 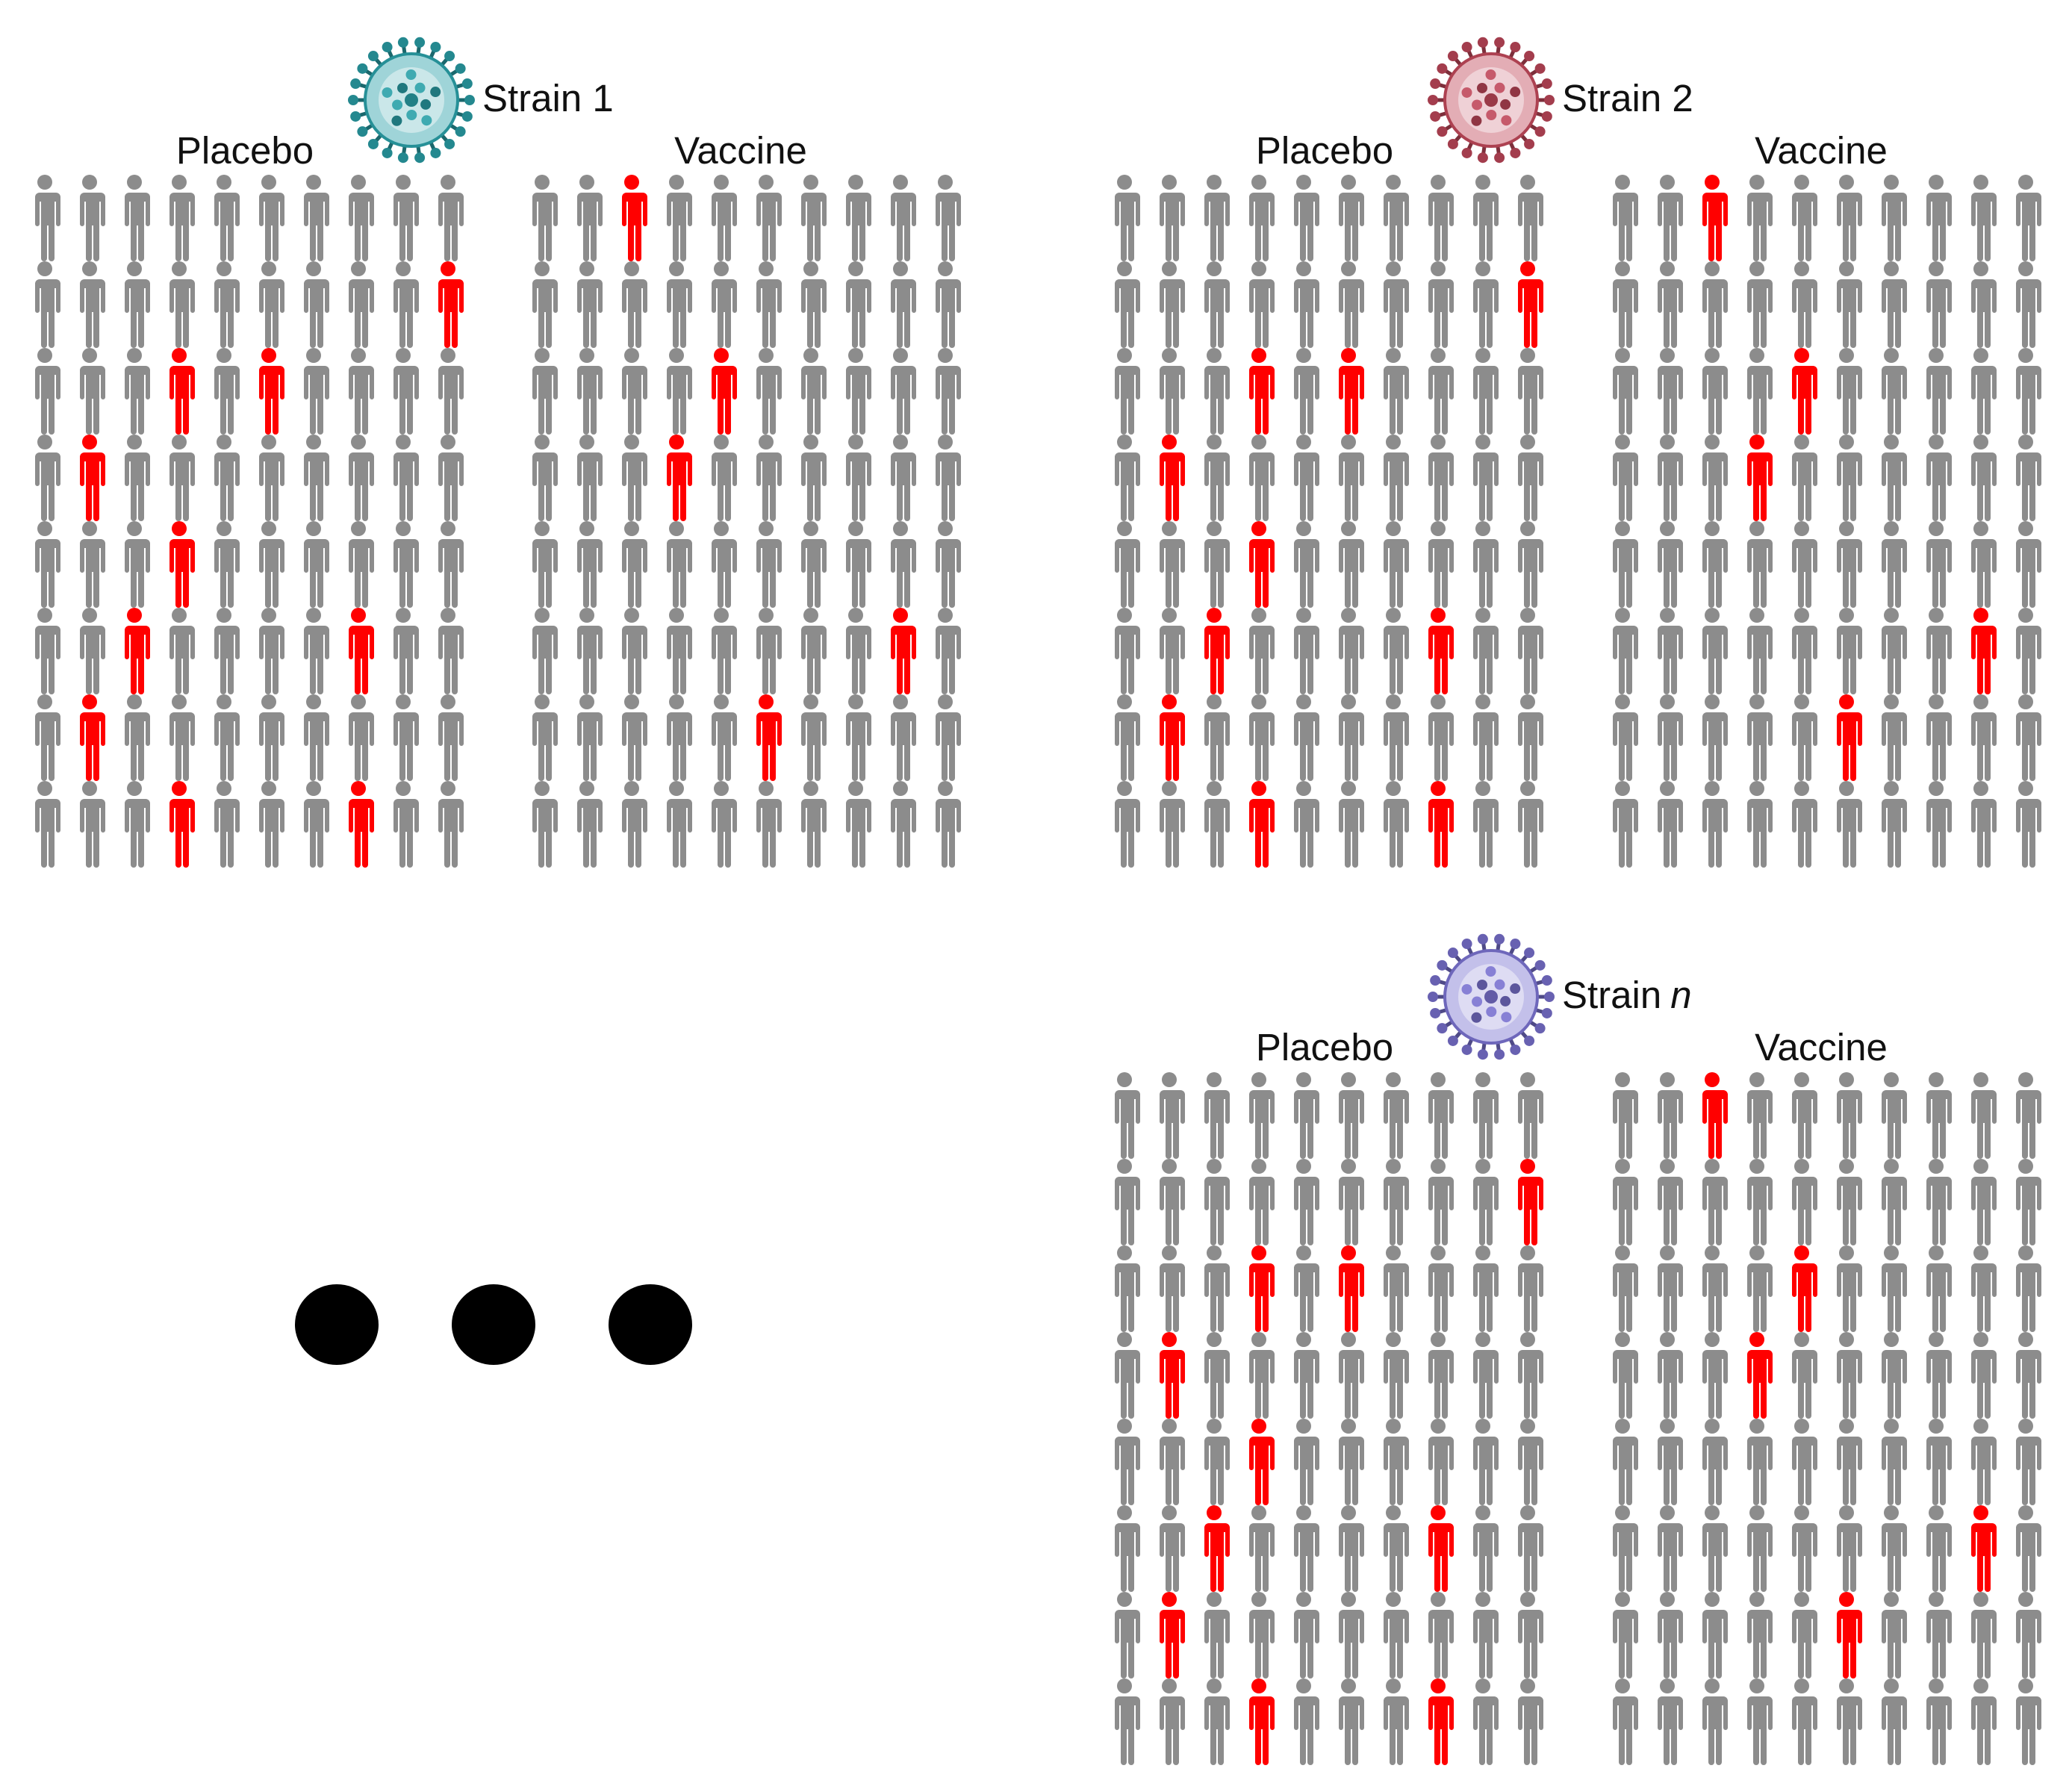 I want to click on virus-protein, so click(x=1515, y=92).